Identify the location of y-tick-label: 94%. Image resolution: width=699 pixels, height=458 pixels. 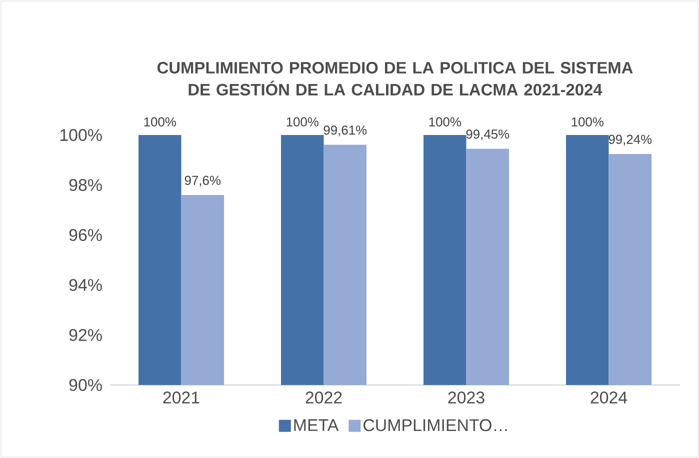
(85, 285).